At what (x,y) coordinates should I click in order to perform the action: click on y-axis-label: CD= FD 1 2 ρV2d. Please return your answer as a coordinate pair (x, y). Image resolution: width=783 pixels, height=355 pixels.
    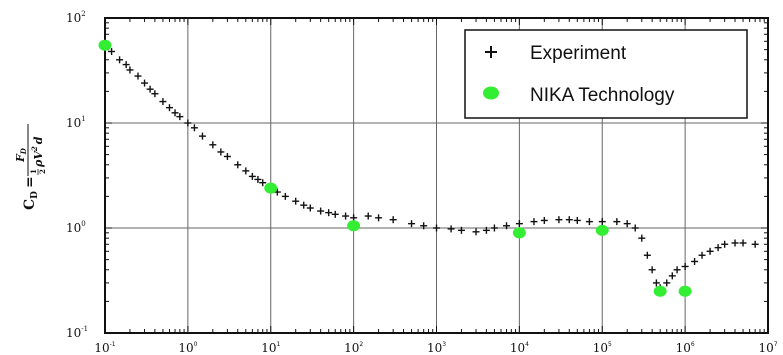
    Looking at the image, I should click on (30, 167).